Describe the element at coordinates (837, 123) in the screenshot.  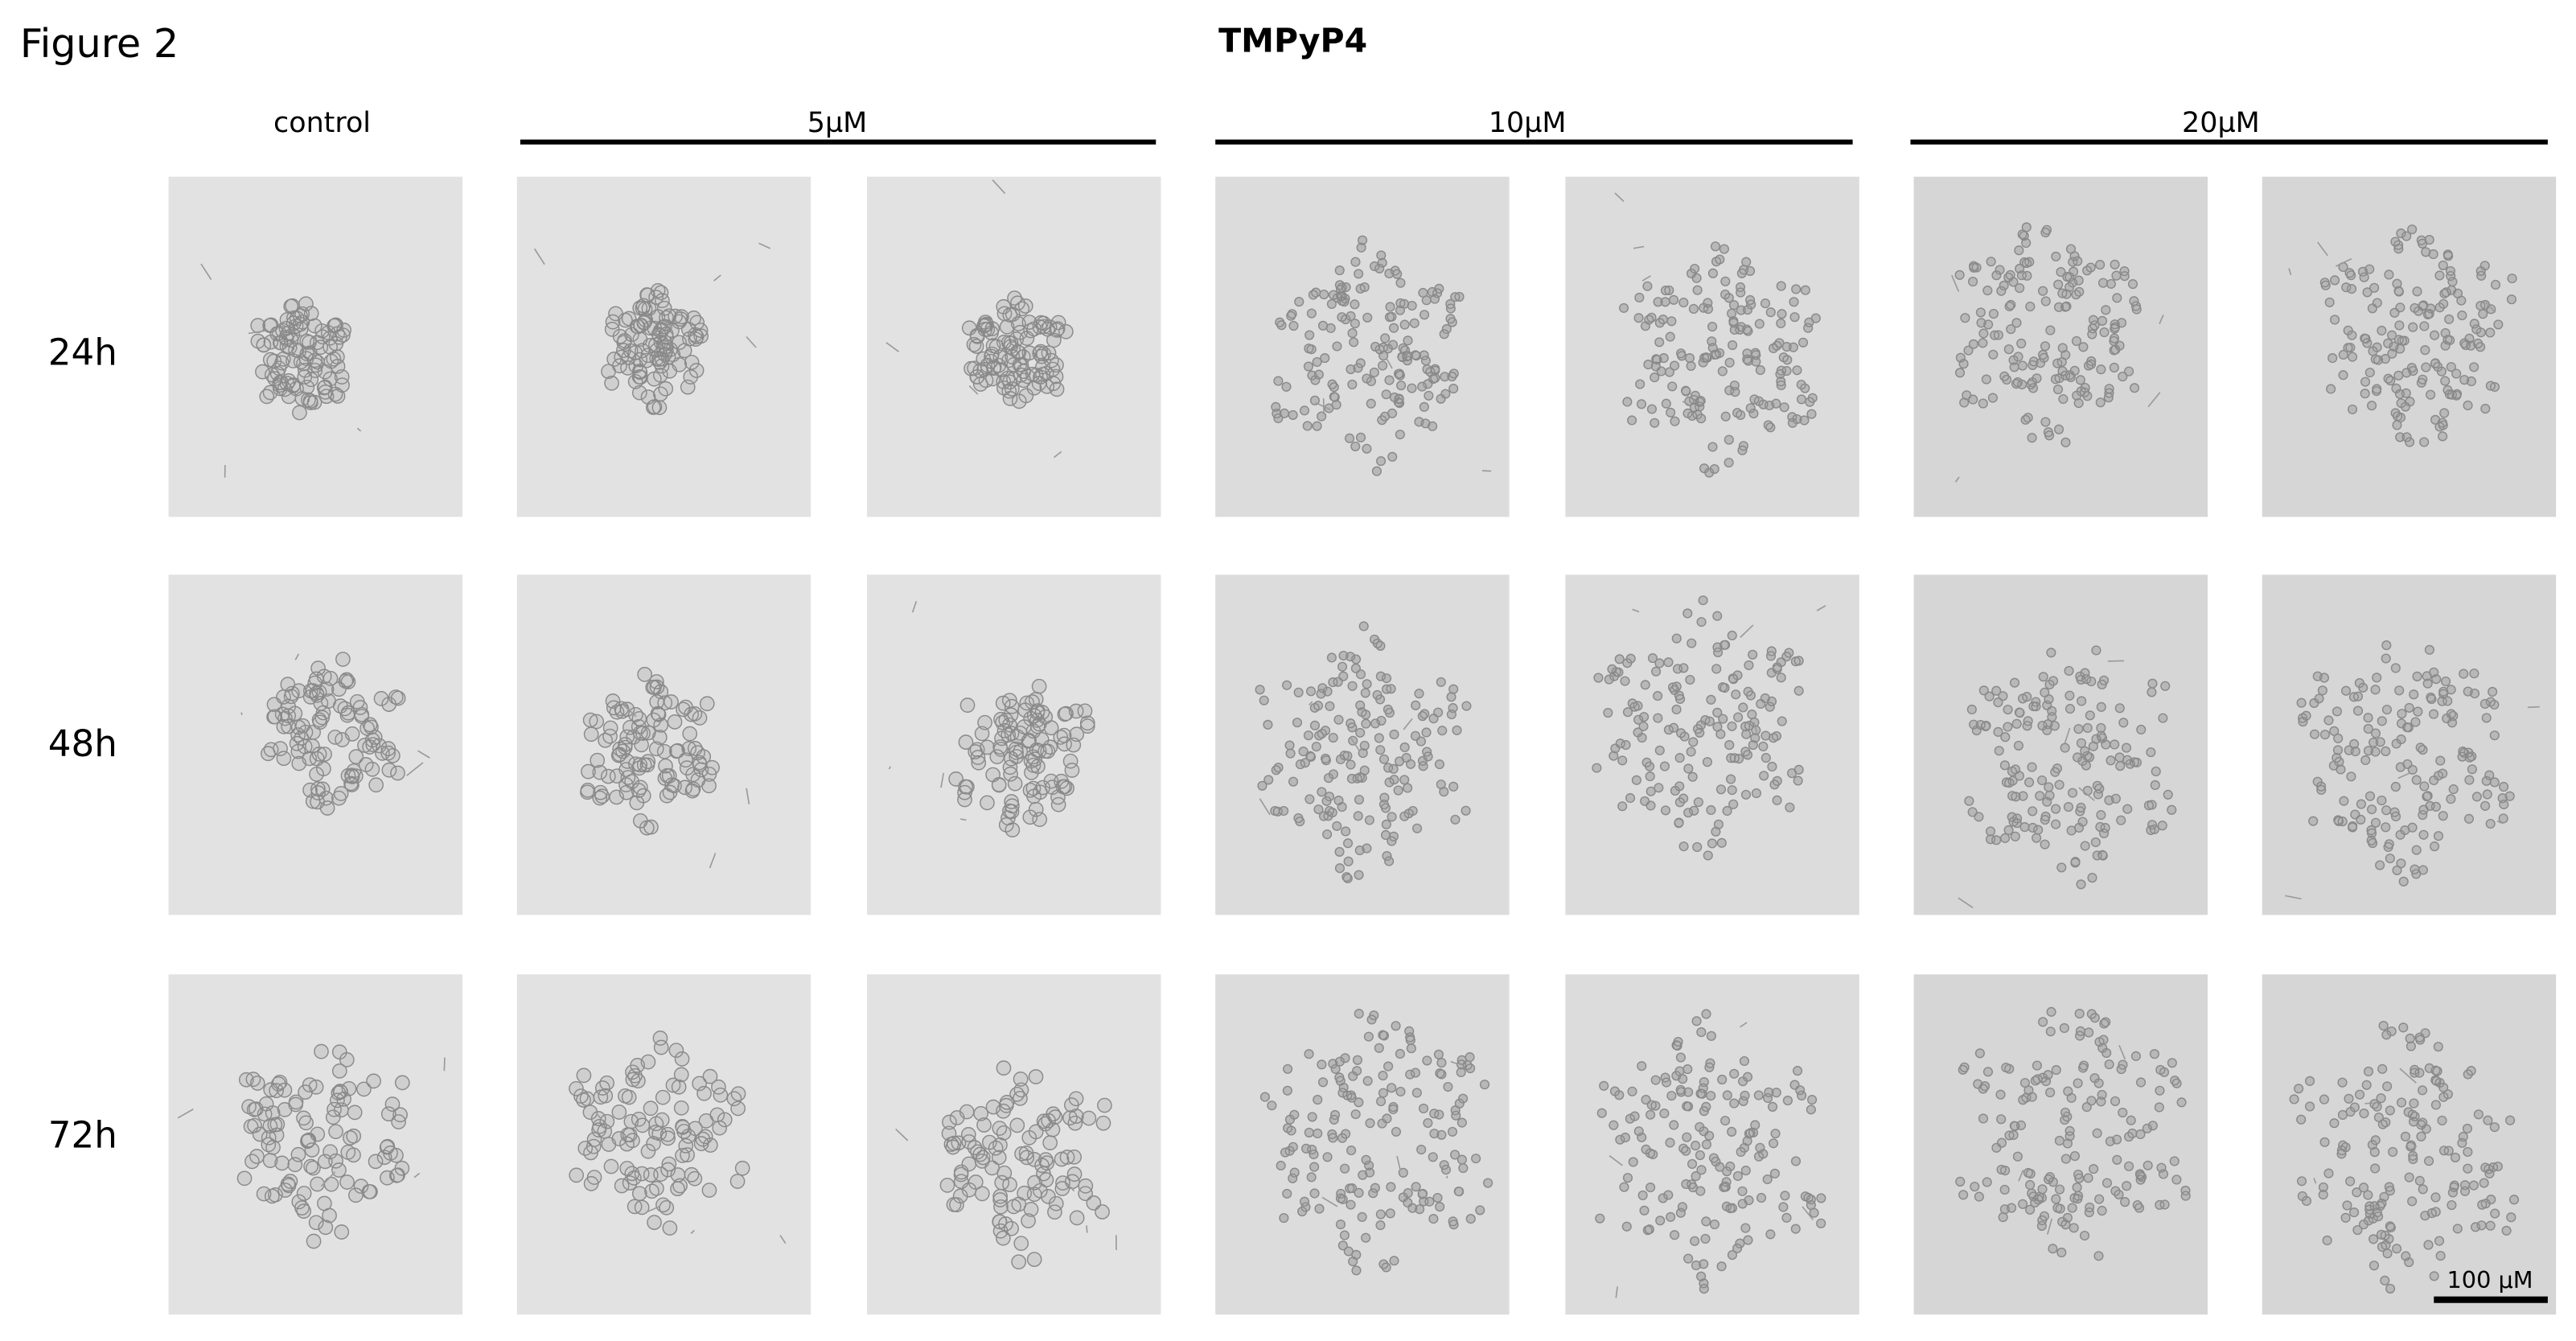
I see `column-header: 5µM` at that location.